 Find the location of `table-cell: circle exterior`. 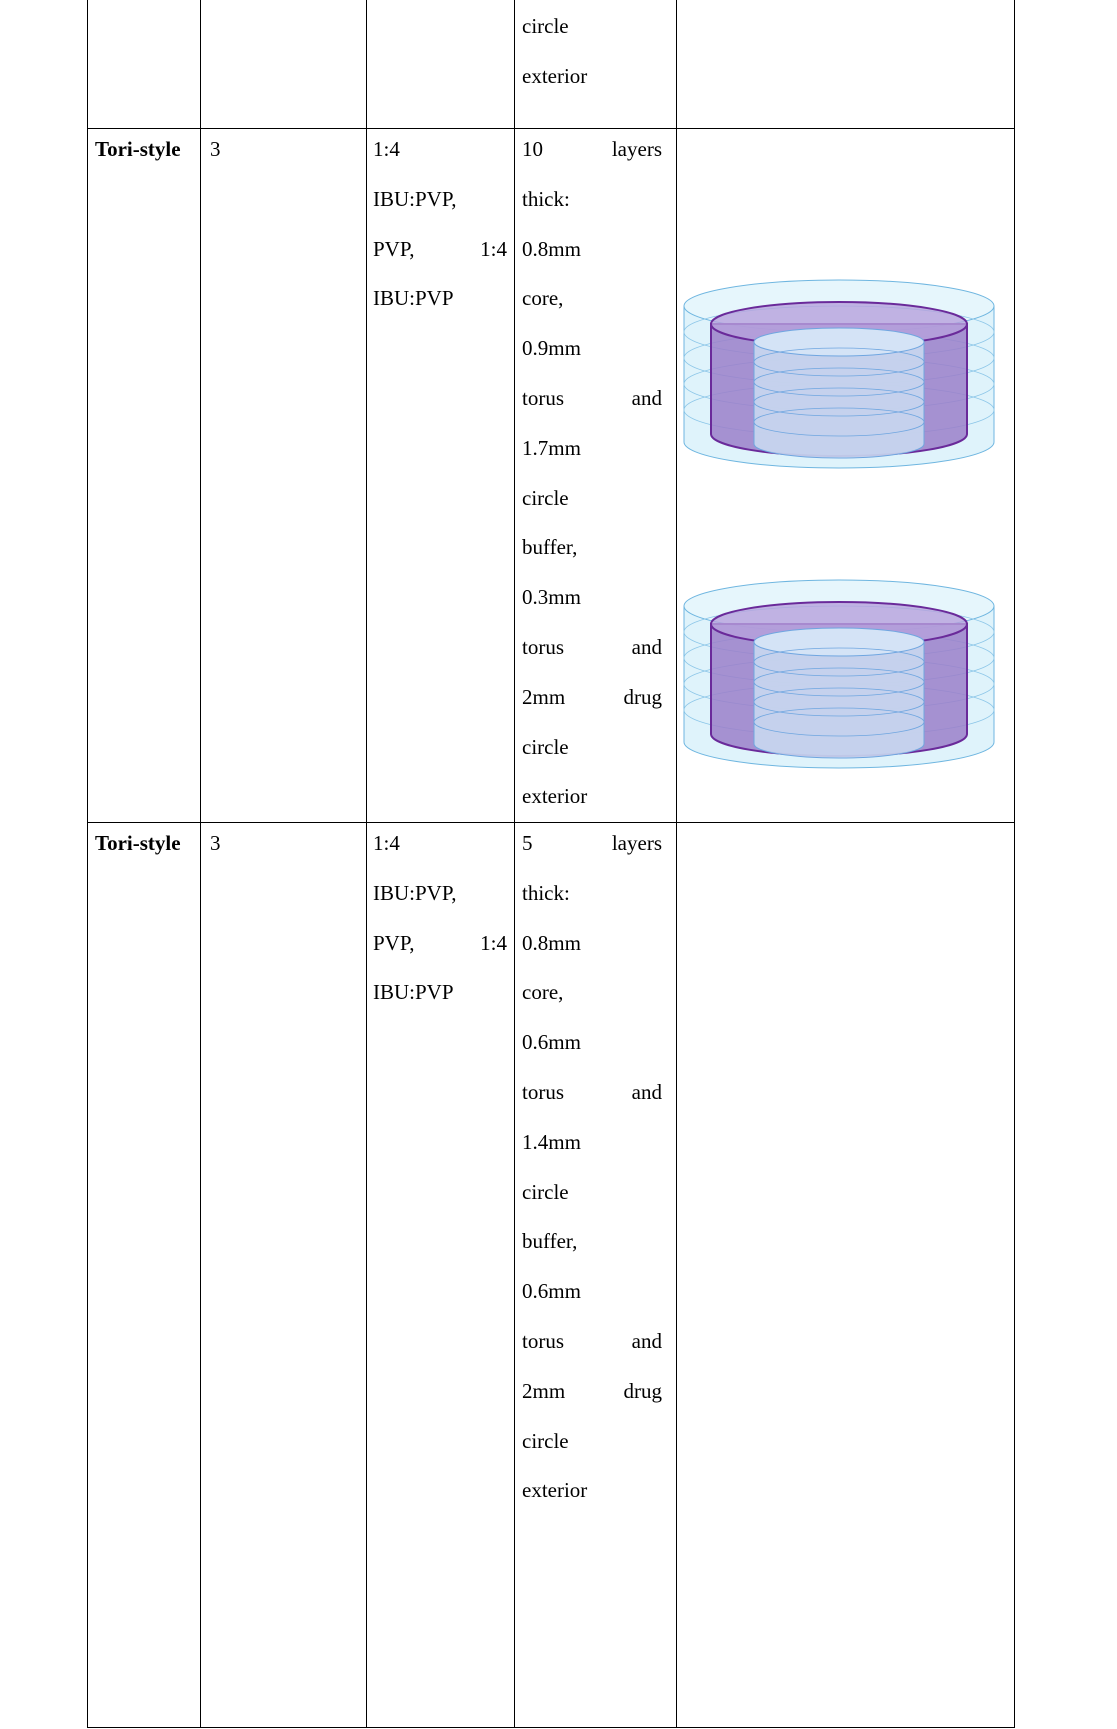

table-cell: circle exterior is located at coordinates (592, 52).